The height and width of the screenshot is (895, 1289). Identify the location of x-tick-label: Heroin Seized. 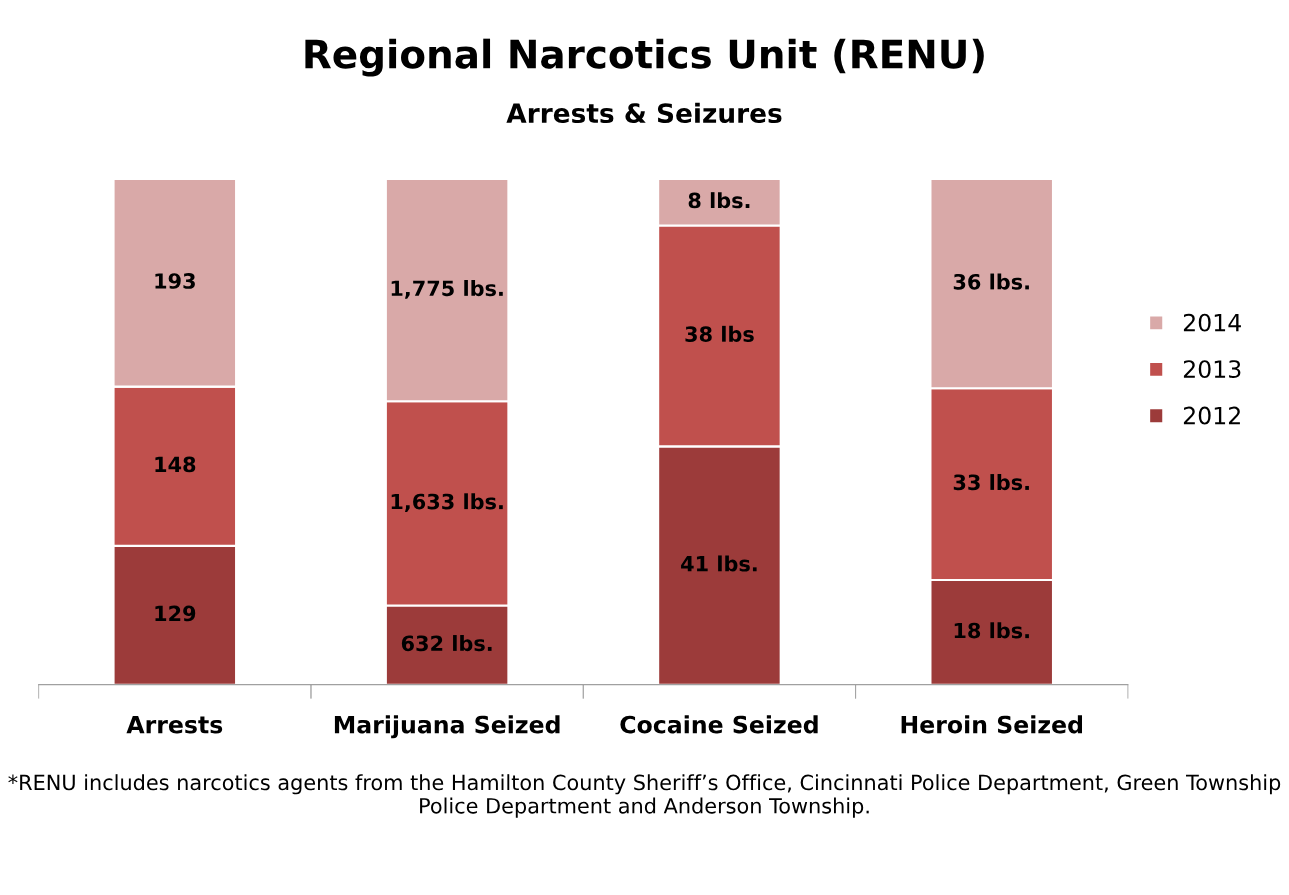
(992, 724).